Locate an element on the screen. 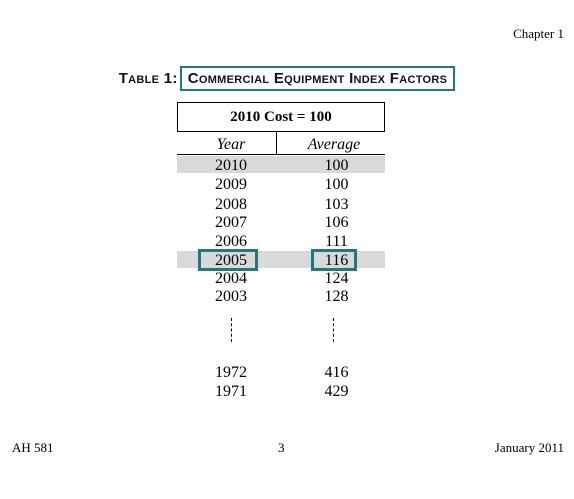 This screenshot has width=574, height=499. table-row: 2009 100 is located at coordinates (281, 185).